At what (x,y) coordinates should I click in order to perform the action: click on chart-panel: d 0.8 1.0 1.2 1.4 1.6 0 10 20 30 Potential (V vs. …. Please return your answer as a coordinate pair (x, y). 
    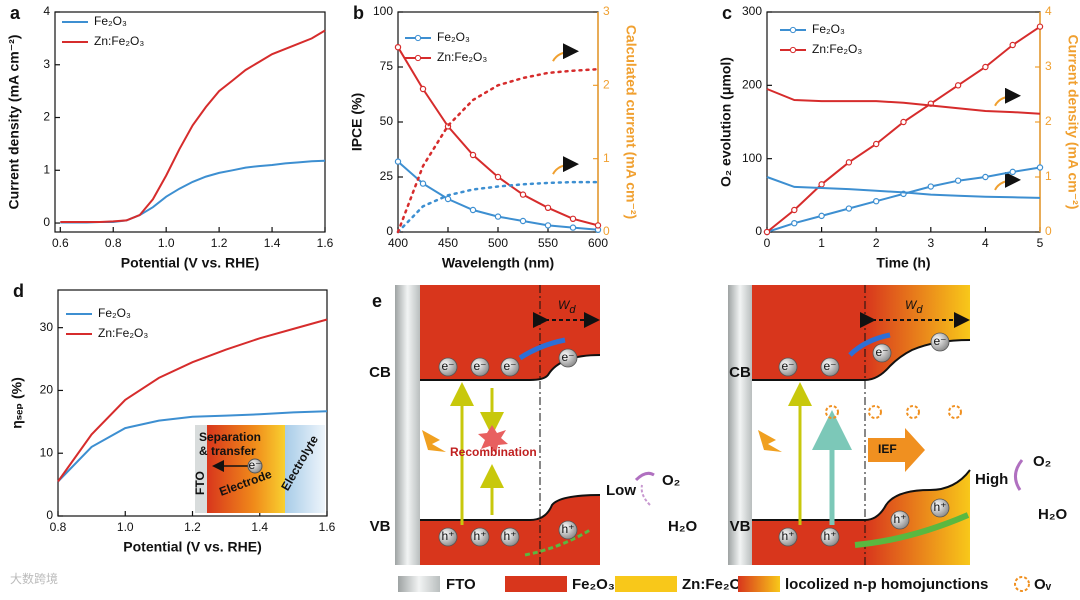
    Looking at the image, I should click on (172, 418).